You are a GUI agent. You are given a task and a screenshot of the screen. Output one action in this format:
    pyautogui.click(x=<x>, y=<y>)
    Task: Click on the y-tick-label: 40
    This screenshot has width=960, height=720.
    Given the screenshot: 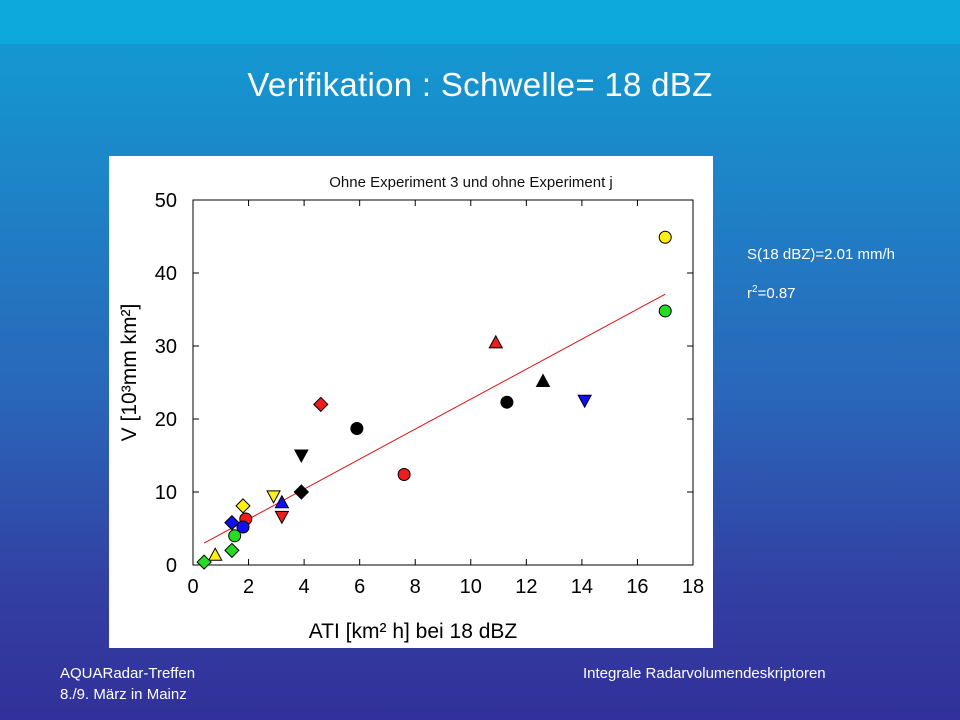 What is the action you would take?
    pyautogui.click(x=166, y=274)
    